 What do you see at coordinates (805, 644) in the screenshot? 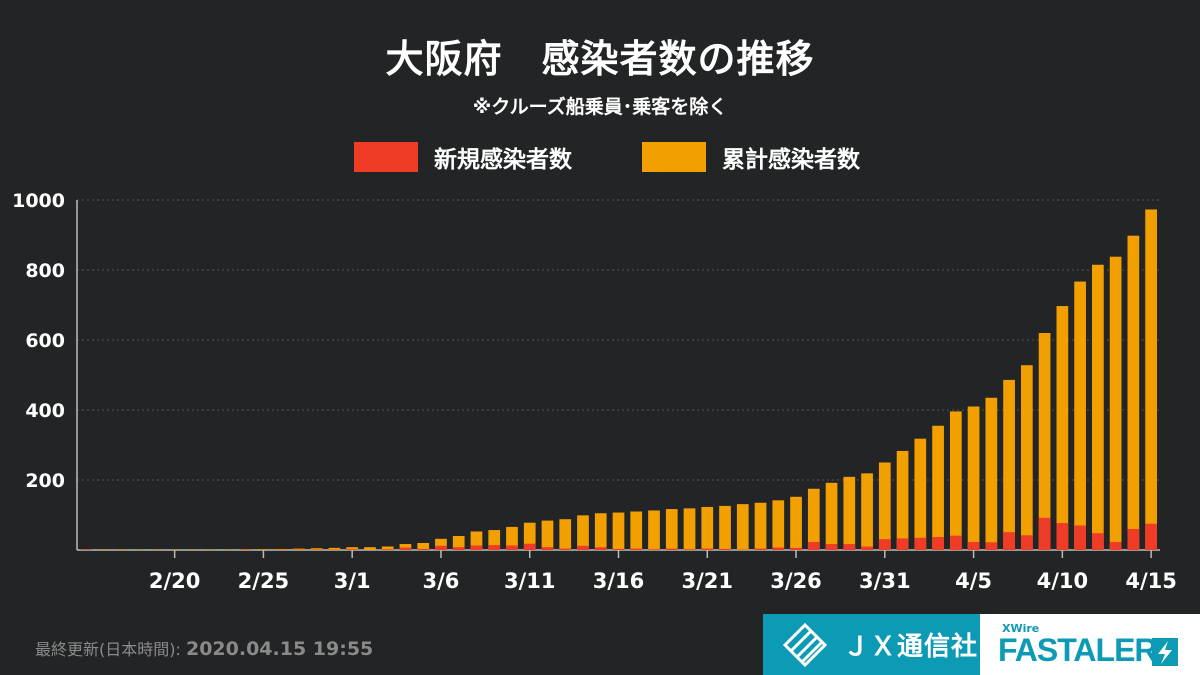
I see `jx-logo-icon` at bounding box center [805, 644].